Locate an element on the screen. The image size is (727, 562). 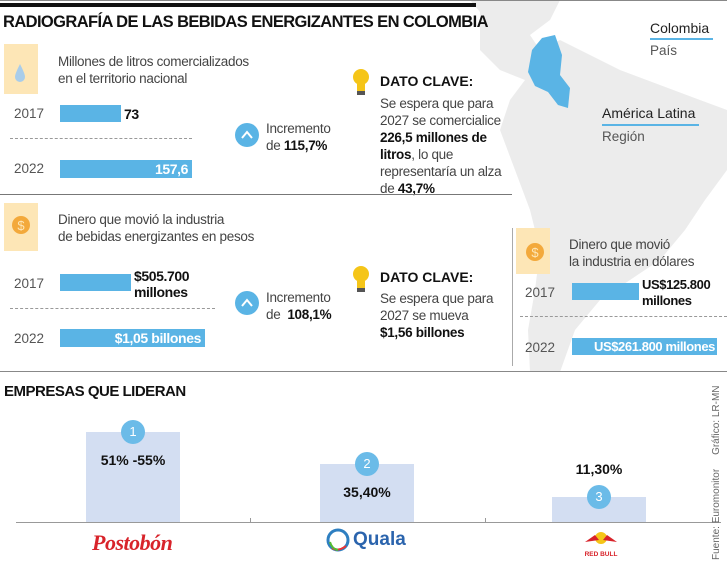
data-label: 51% -55% is located at coordinates (133, 460).